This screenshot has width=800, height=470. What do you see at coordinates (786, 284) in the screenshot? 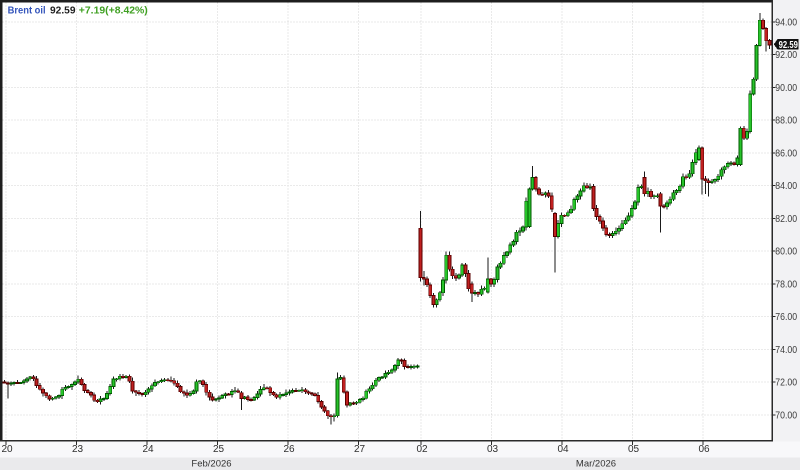
I see `svg-text: 78.00` at bounding box center [786, 284].